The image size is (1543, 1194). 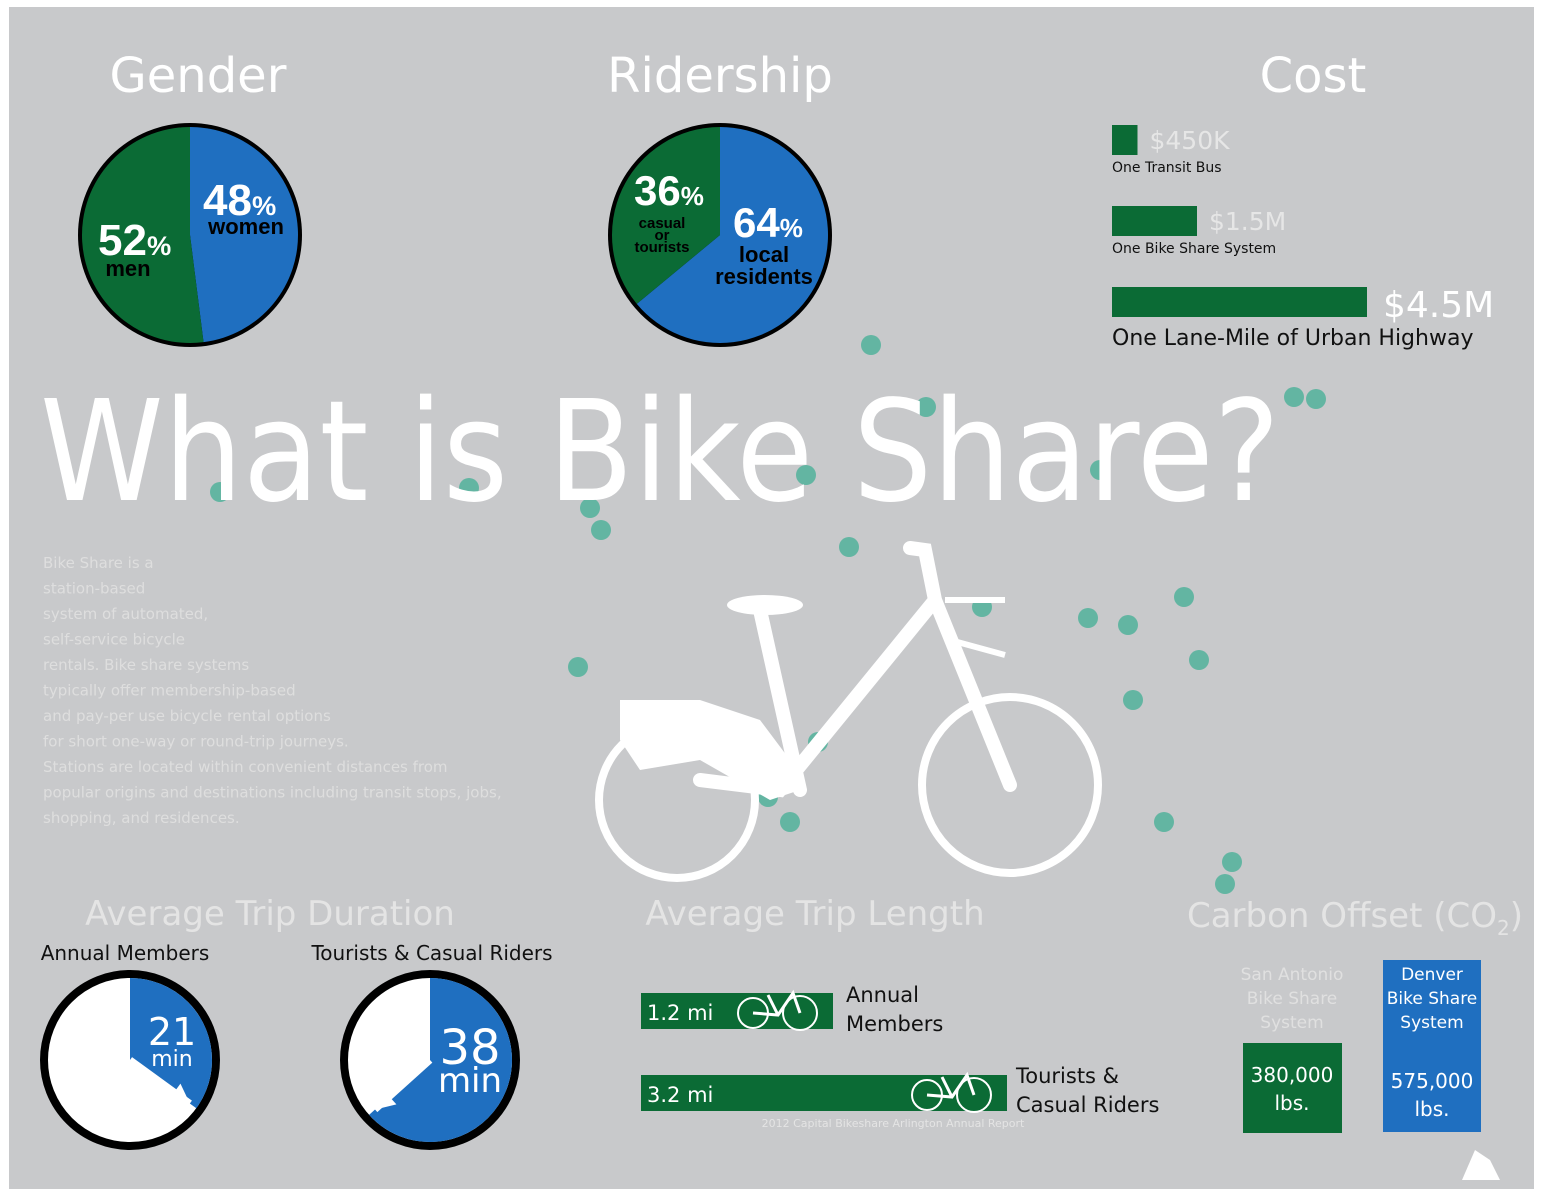 I want to click on clock-name: Annual Members, so click(x=125, y=953).